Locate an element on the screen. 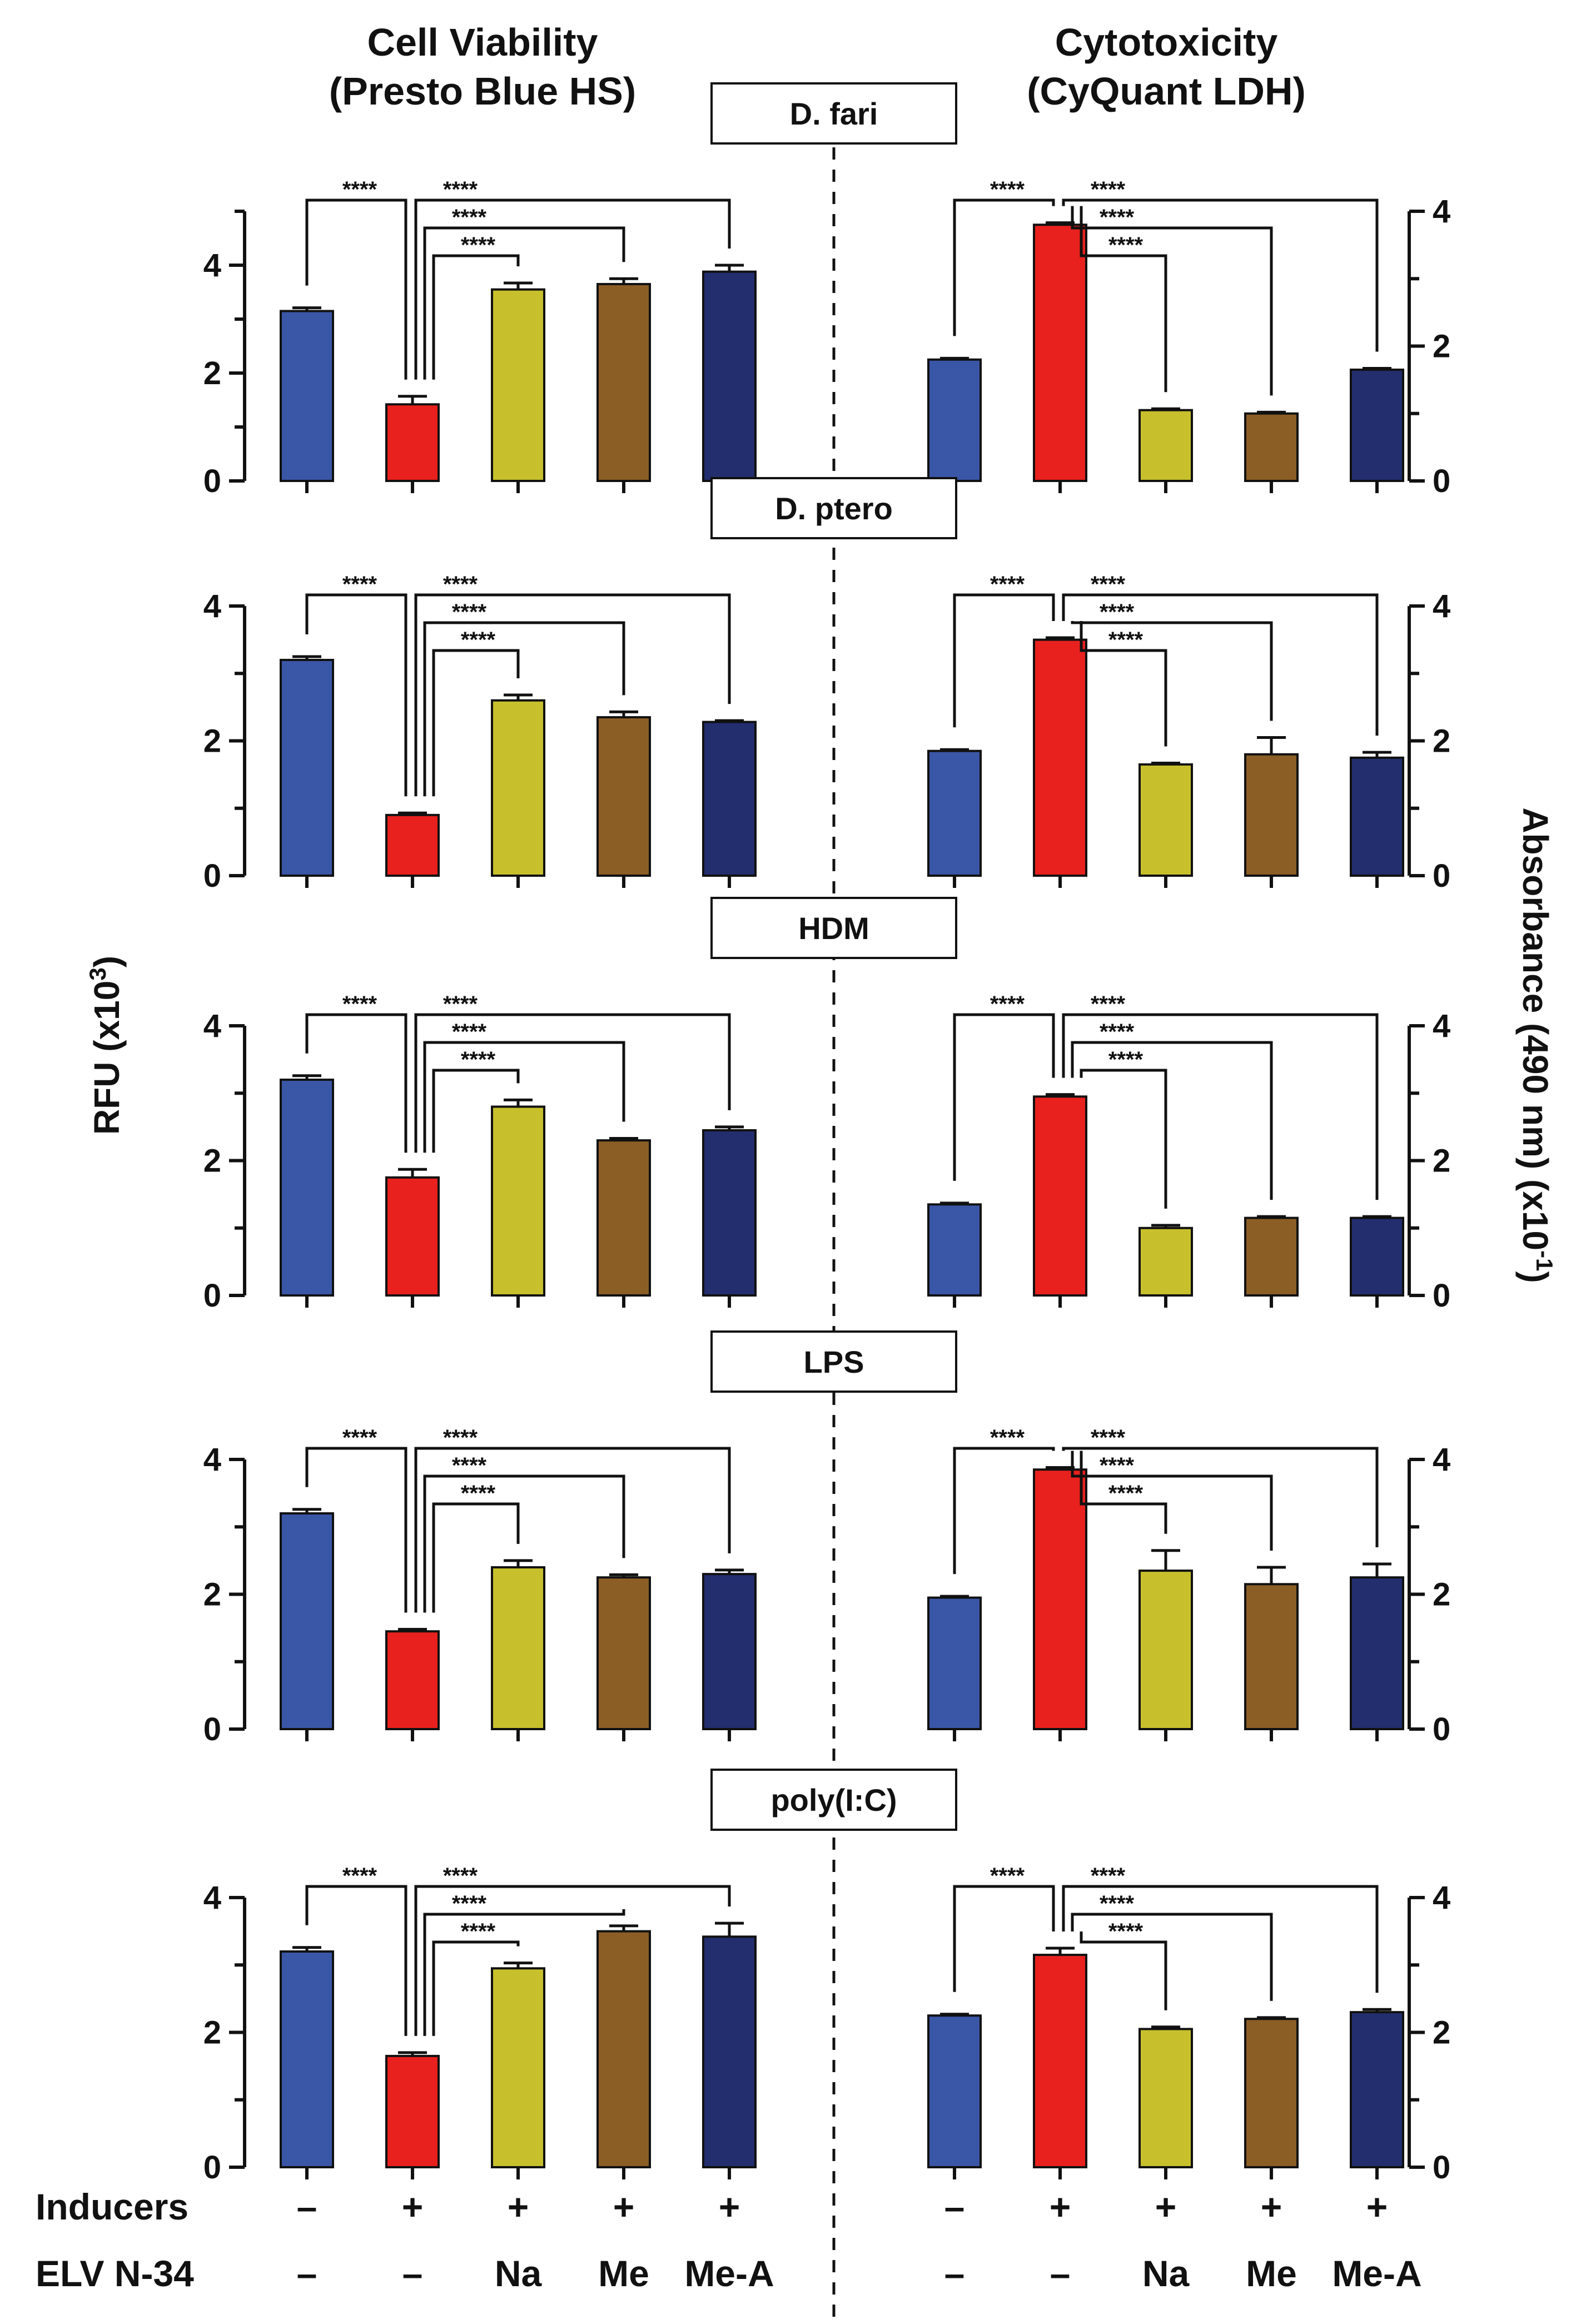 This screenshot has height=2324, width=1581. chart-left-0: 0 2 4 **** **** **** **** is located at coordinates (480, 338).